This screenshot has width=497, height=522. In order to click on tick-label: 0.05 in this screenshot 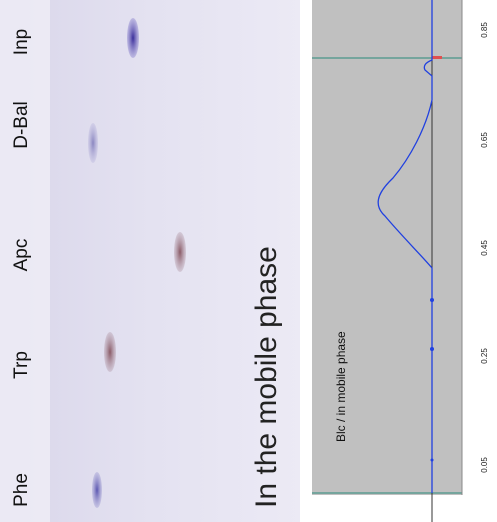, I will do `click(484, 465)`.